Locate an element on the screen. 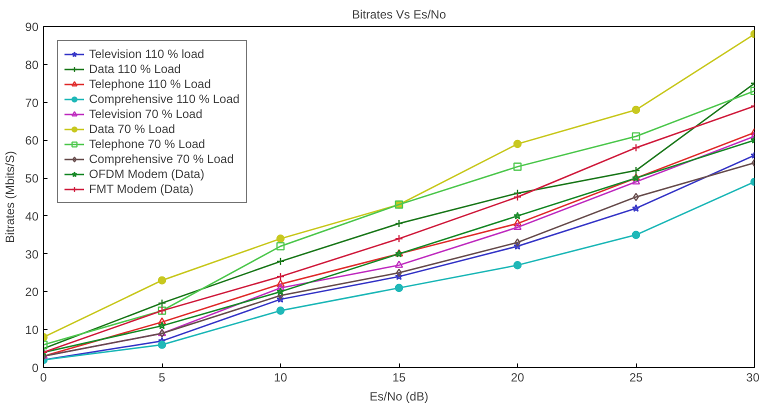 The width and height of the screenshot is (759, 406). legend-label: Data 70 % Load is located at coordinates (132, 129).